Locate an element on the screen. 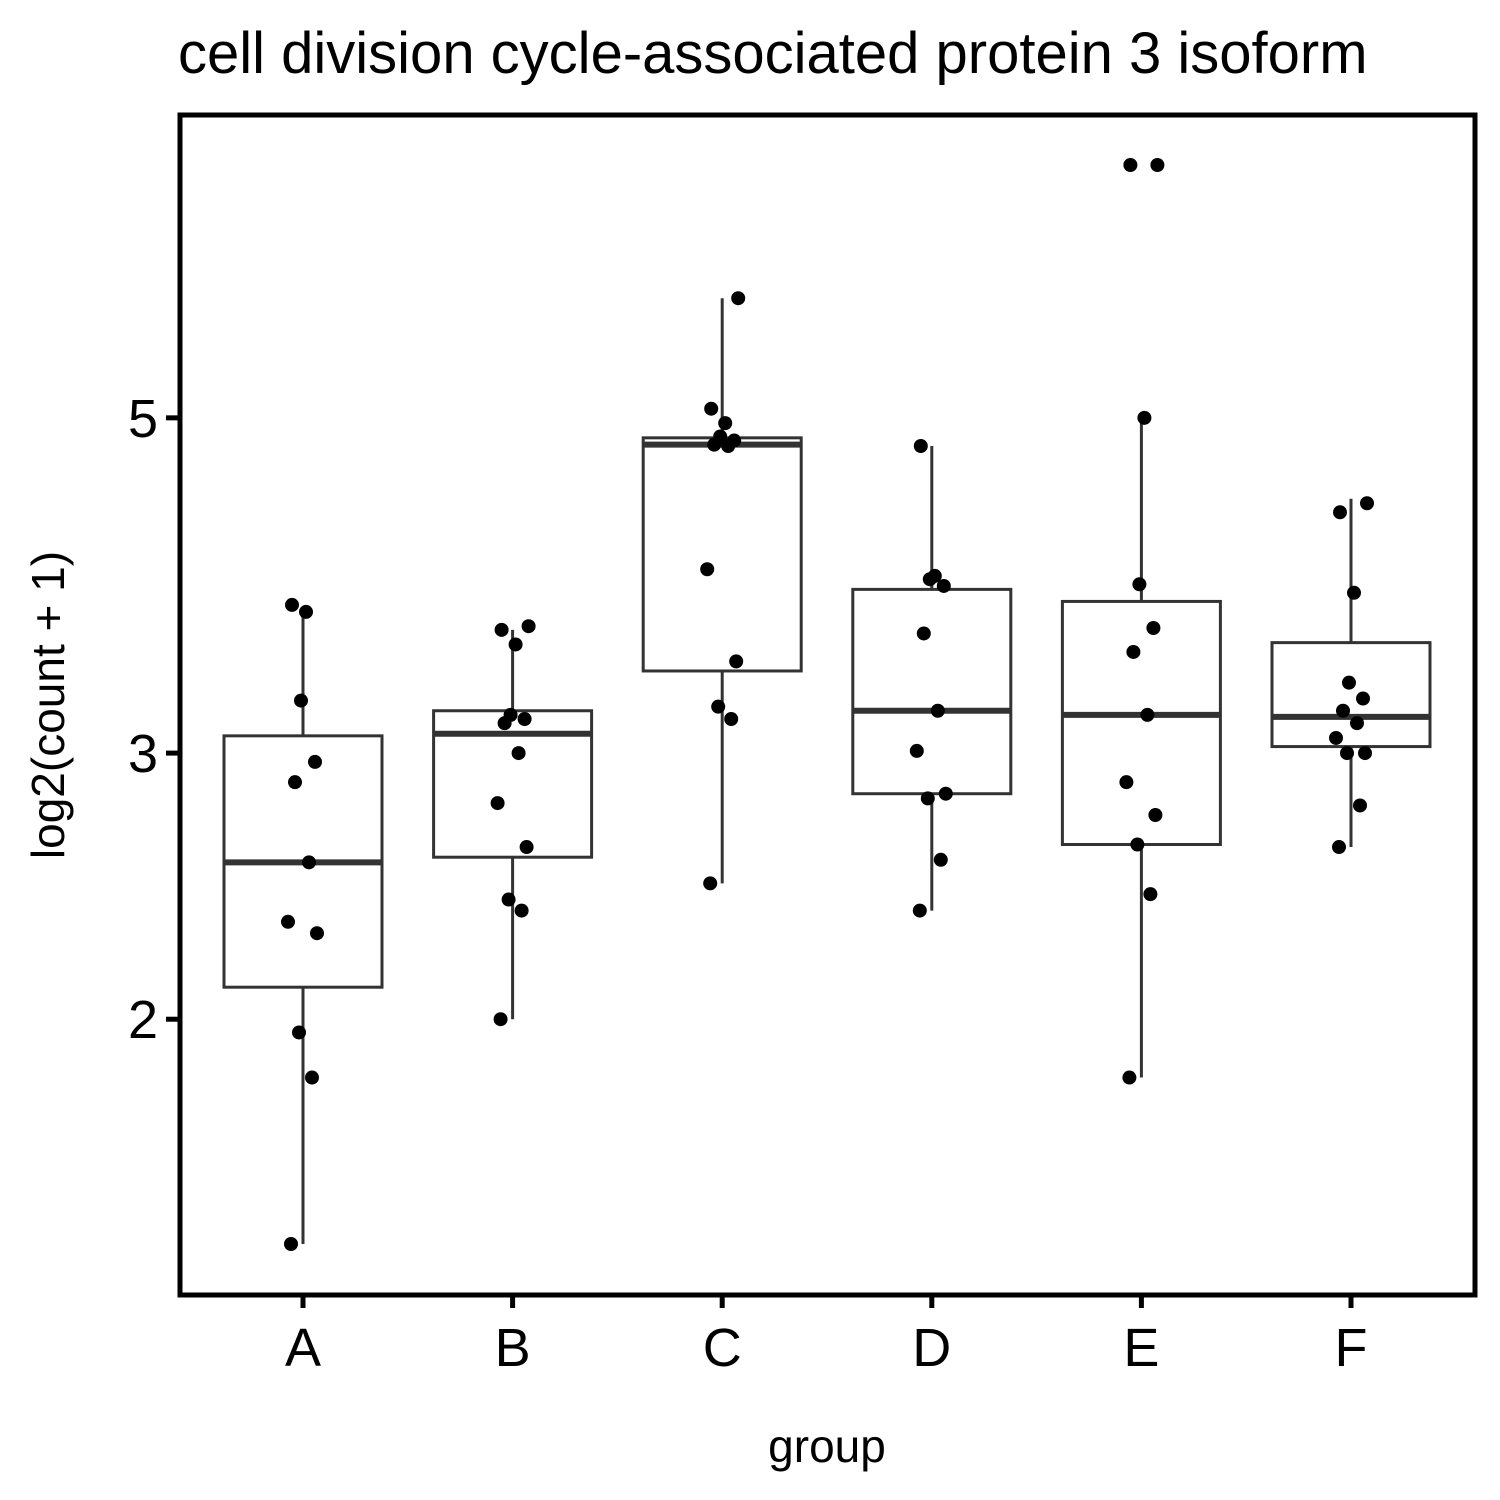 Image resolution: width=1500 pixels, height=1500 pixels. box-group-F is located at coordinates (1351, 673).